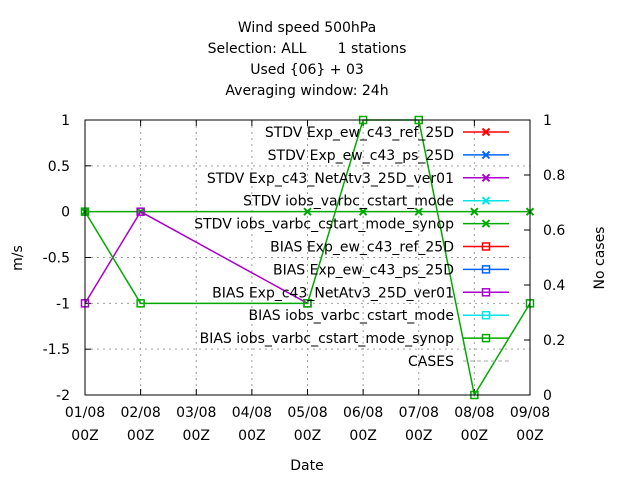 The width and height of the screenshot is (640, 480). I want to click on title-line: Used {06} + 03, so click(307, 70).